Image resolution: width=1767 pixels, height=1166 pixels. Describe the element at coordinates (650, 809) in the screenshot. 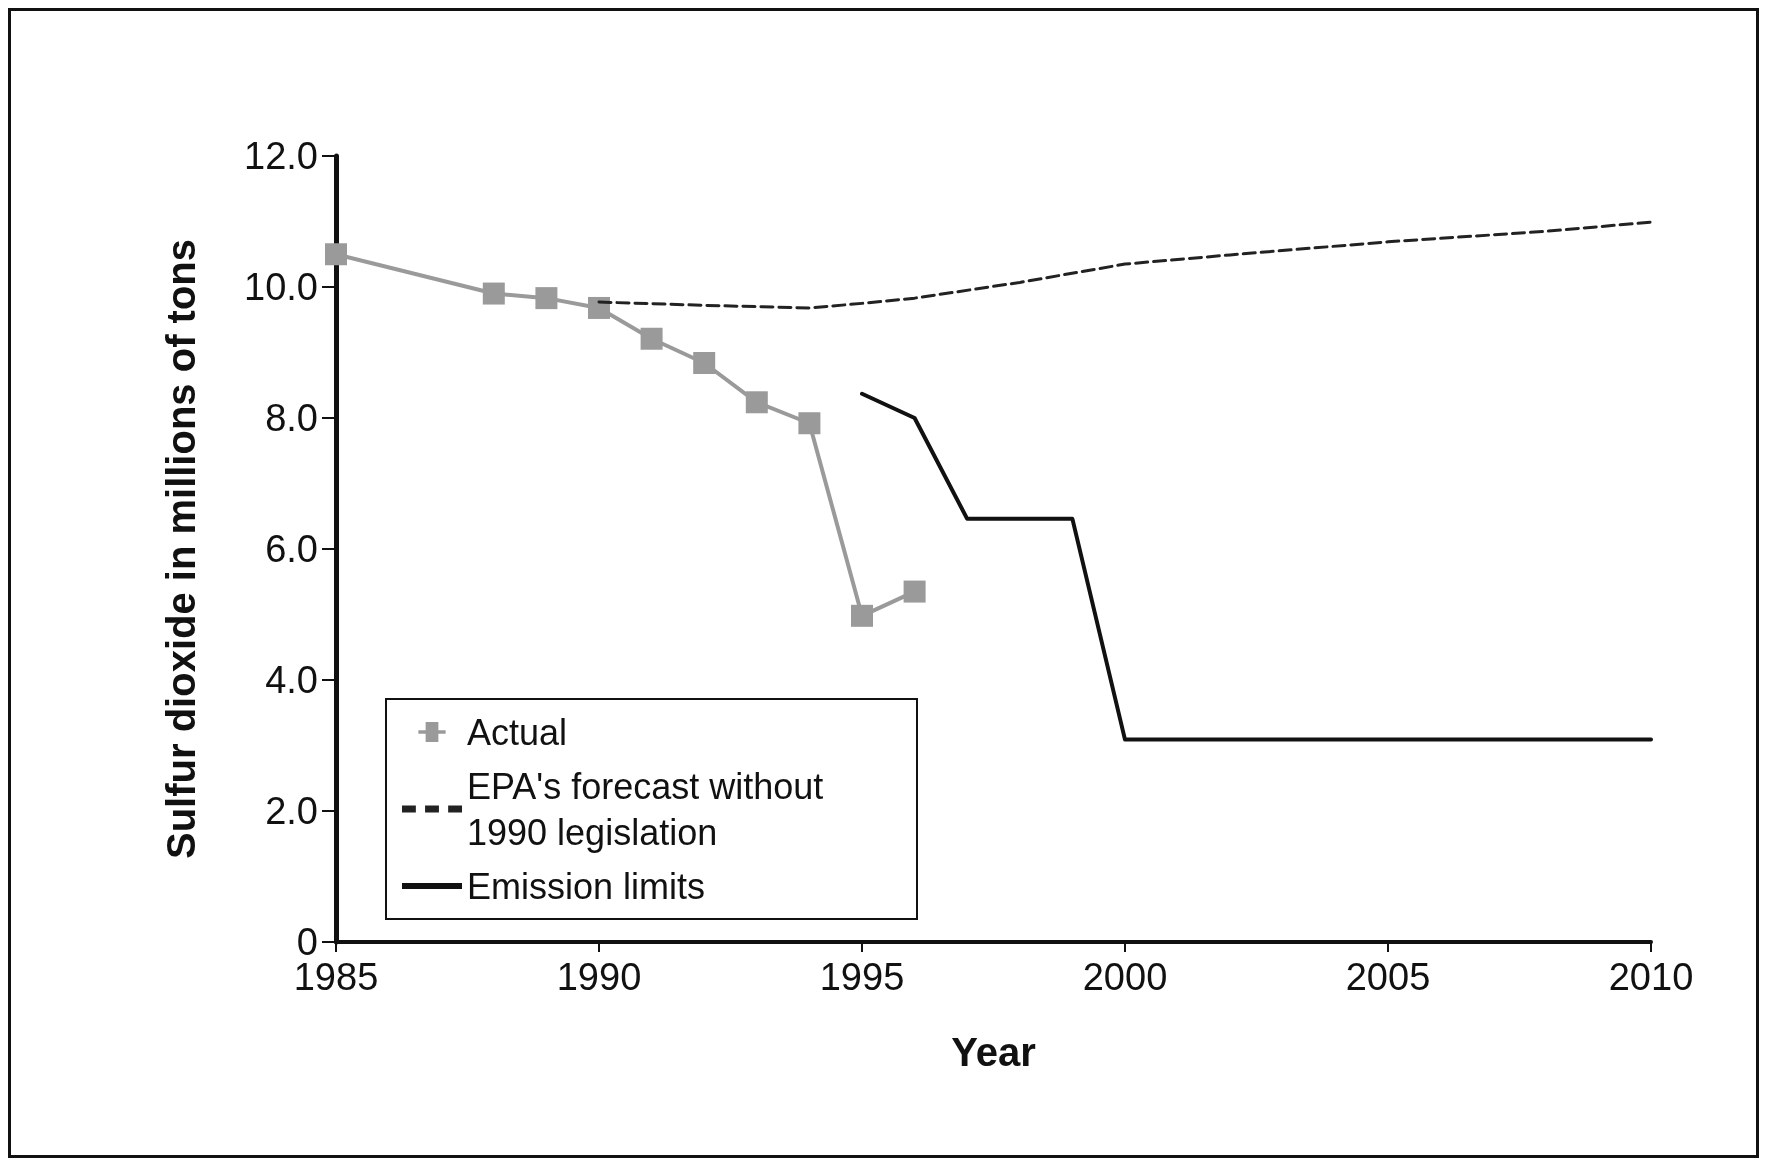

I see `legend-label: EPA's forecast without 1990 legislation` at that location.